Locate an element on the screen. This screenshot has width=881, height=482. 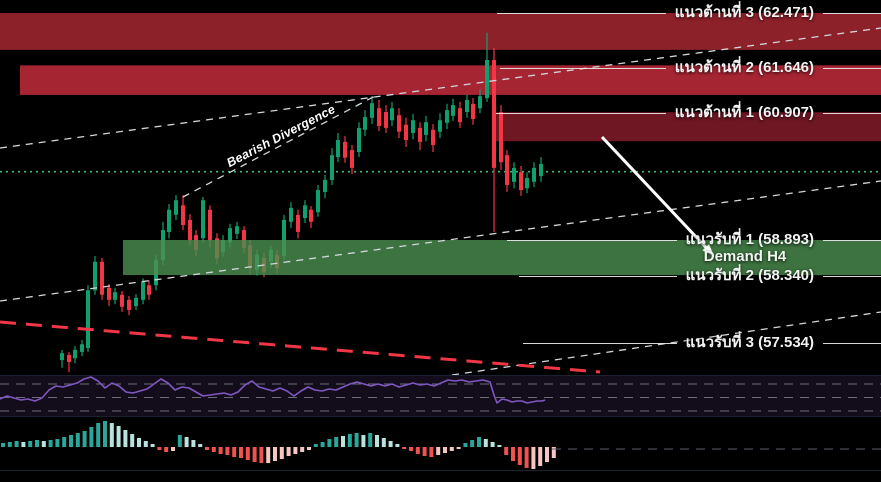
support-1-label: แนวรับที่ 1 (58.893) is located at coordinates (749, 239).